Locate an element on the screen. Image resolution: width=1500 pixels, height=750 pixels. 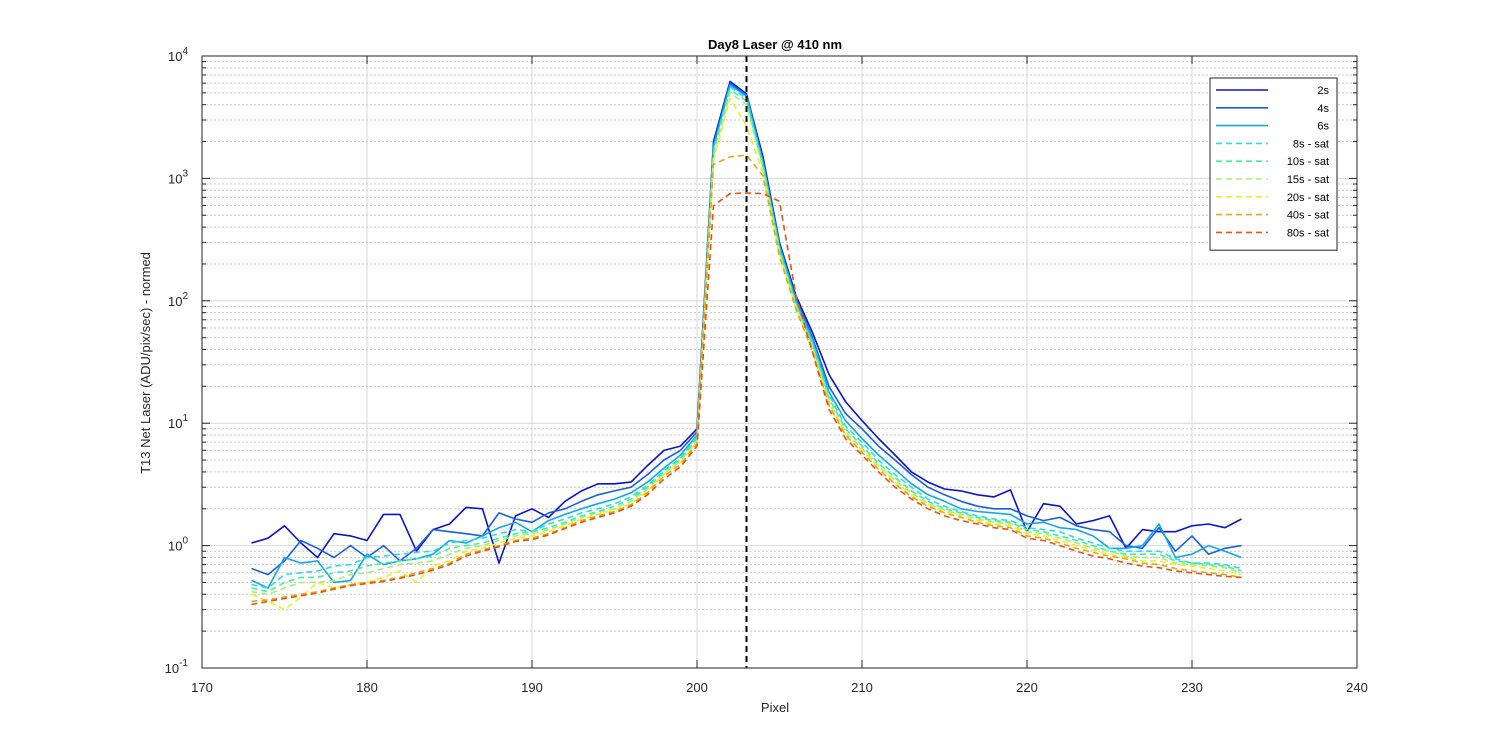
y-tick-label: 10³ is located at coordinates (178, 177).